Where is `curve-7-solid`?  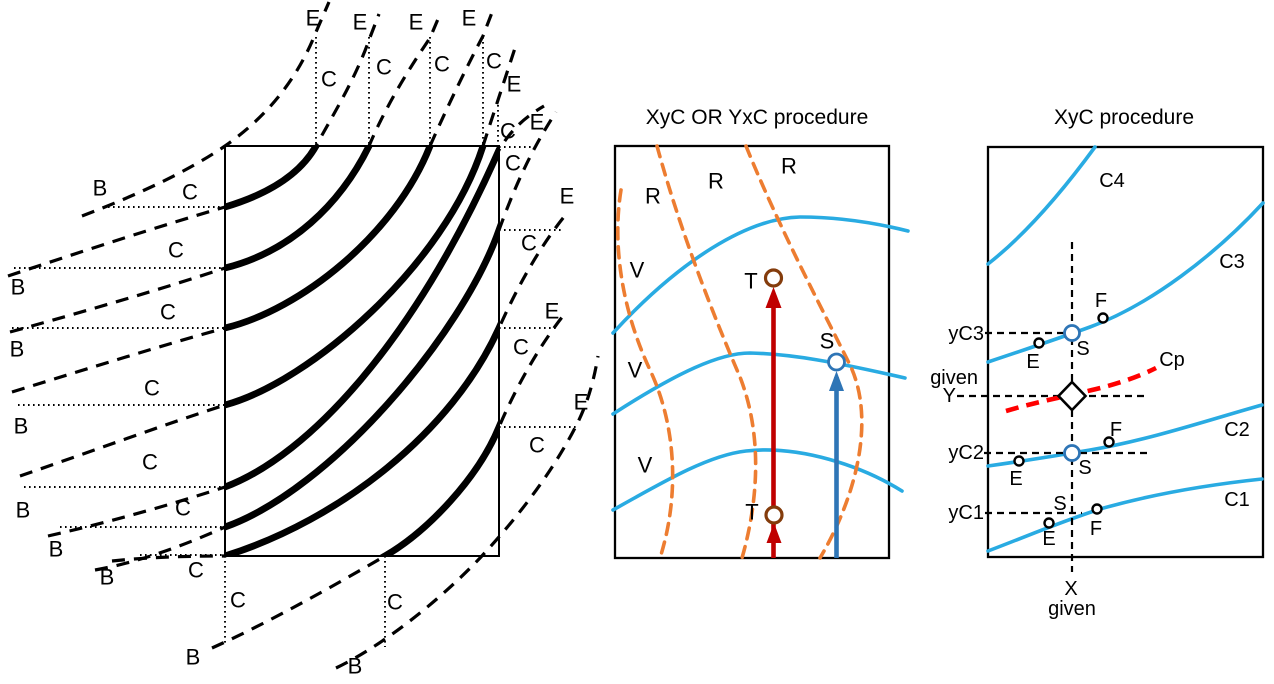
curve-7-solid is located at coordinates (362, 437).